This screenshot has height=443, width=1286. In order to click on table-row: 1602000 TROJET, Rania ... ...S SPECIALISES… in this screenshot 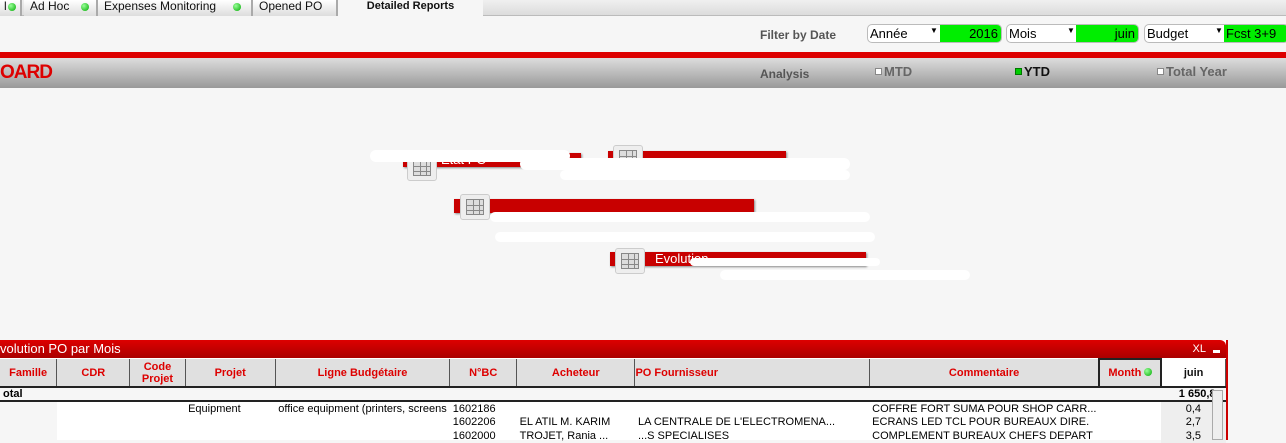, I will do `click(613, 436)`.